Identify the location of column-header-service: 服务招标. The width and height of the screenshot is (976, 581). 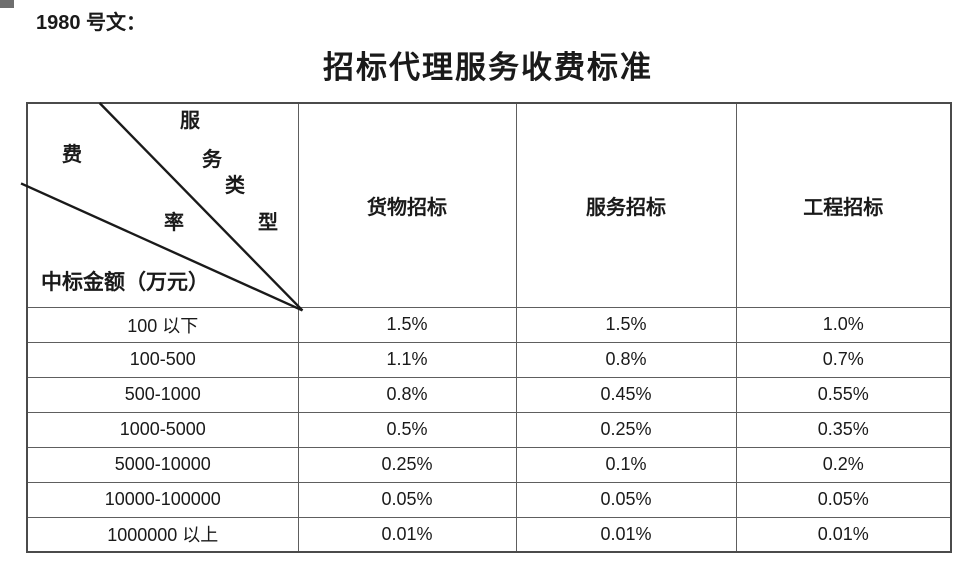
(626, 205).